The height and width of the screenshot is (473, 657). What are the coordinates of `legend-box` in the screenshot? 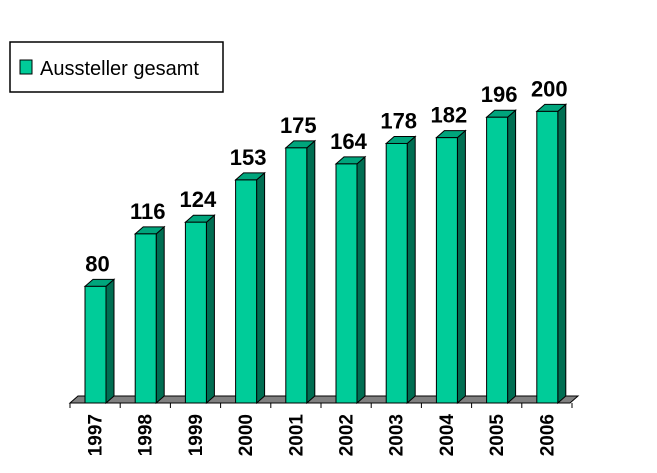 It's located at (116, 67).